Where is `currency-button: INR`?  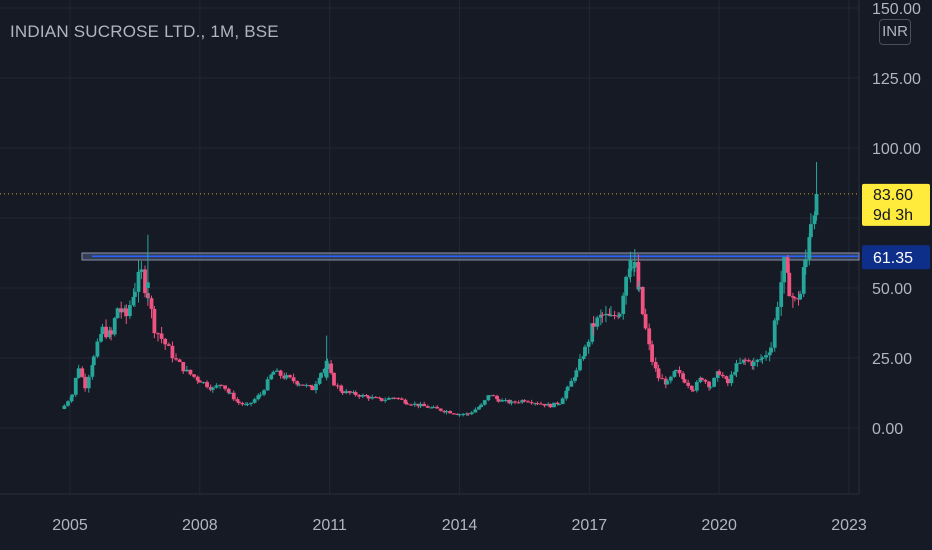 currency-button: INR is located at coordinates (895, 32).